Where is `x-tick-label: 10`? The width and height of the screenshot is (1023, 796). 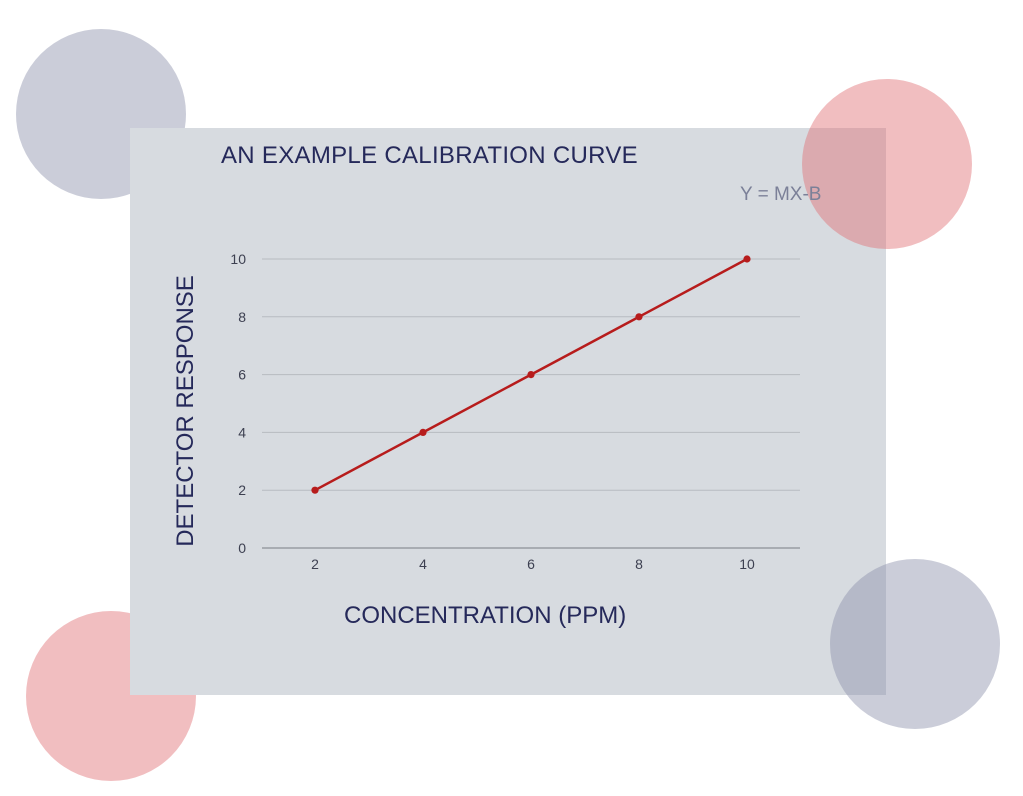 x-tick-label: 10 is located at coordinates (747, 564).